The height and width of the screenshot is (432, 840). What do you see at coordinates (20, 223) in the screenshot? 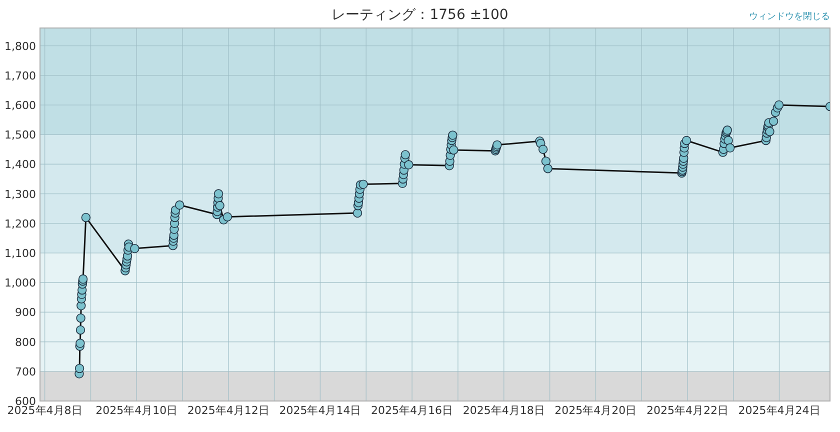
I see `y-tick-label: 1,200` at bounding box center [20, 223].